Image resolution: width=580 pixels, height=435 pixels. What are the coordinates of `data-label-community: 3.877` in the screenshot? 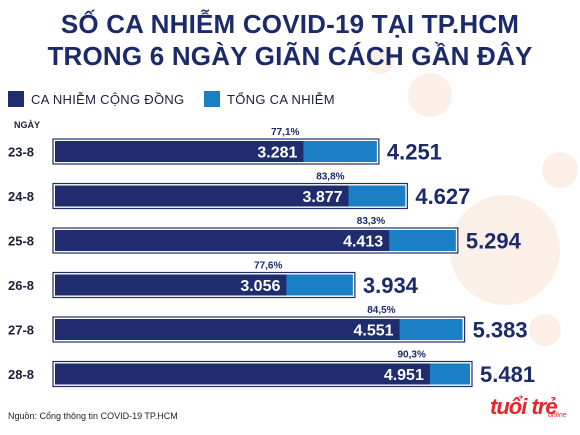 It's located at (323, 197).